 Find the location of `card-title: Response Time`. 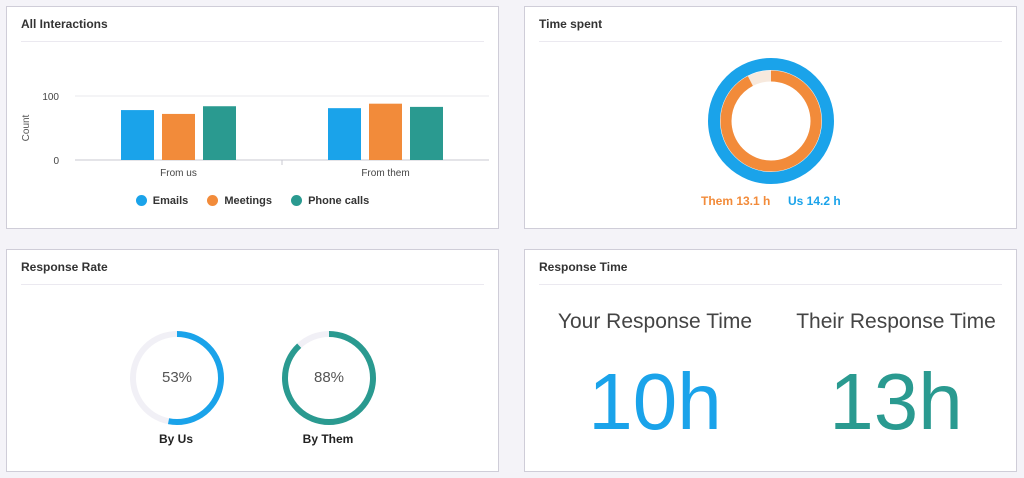

card-title: Response Time is located at coordinates (583, 267).